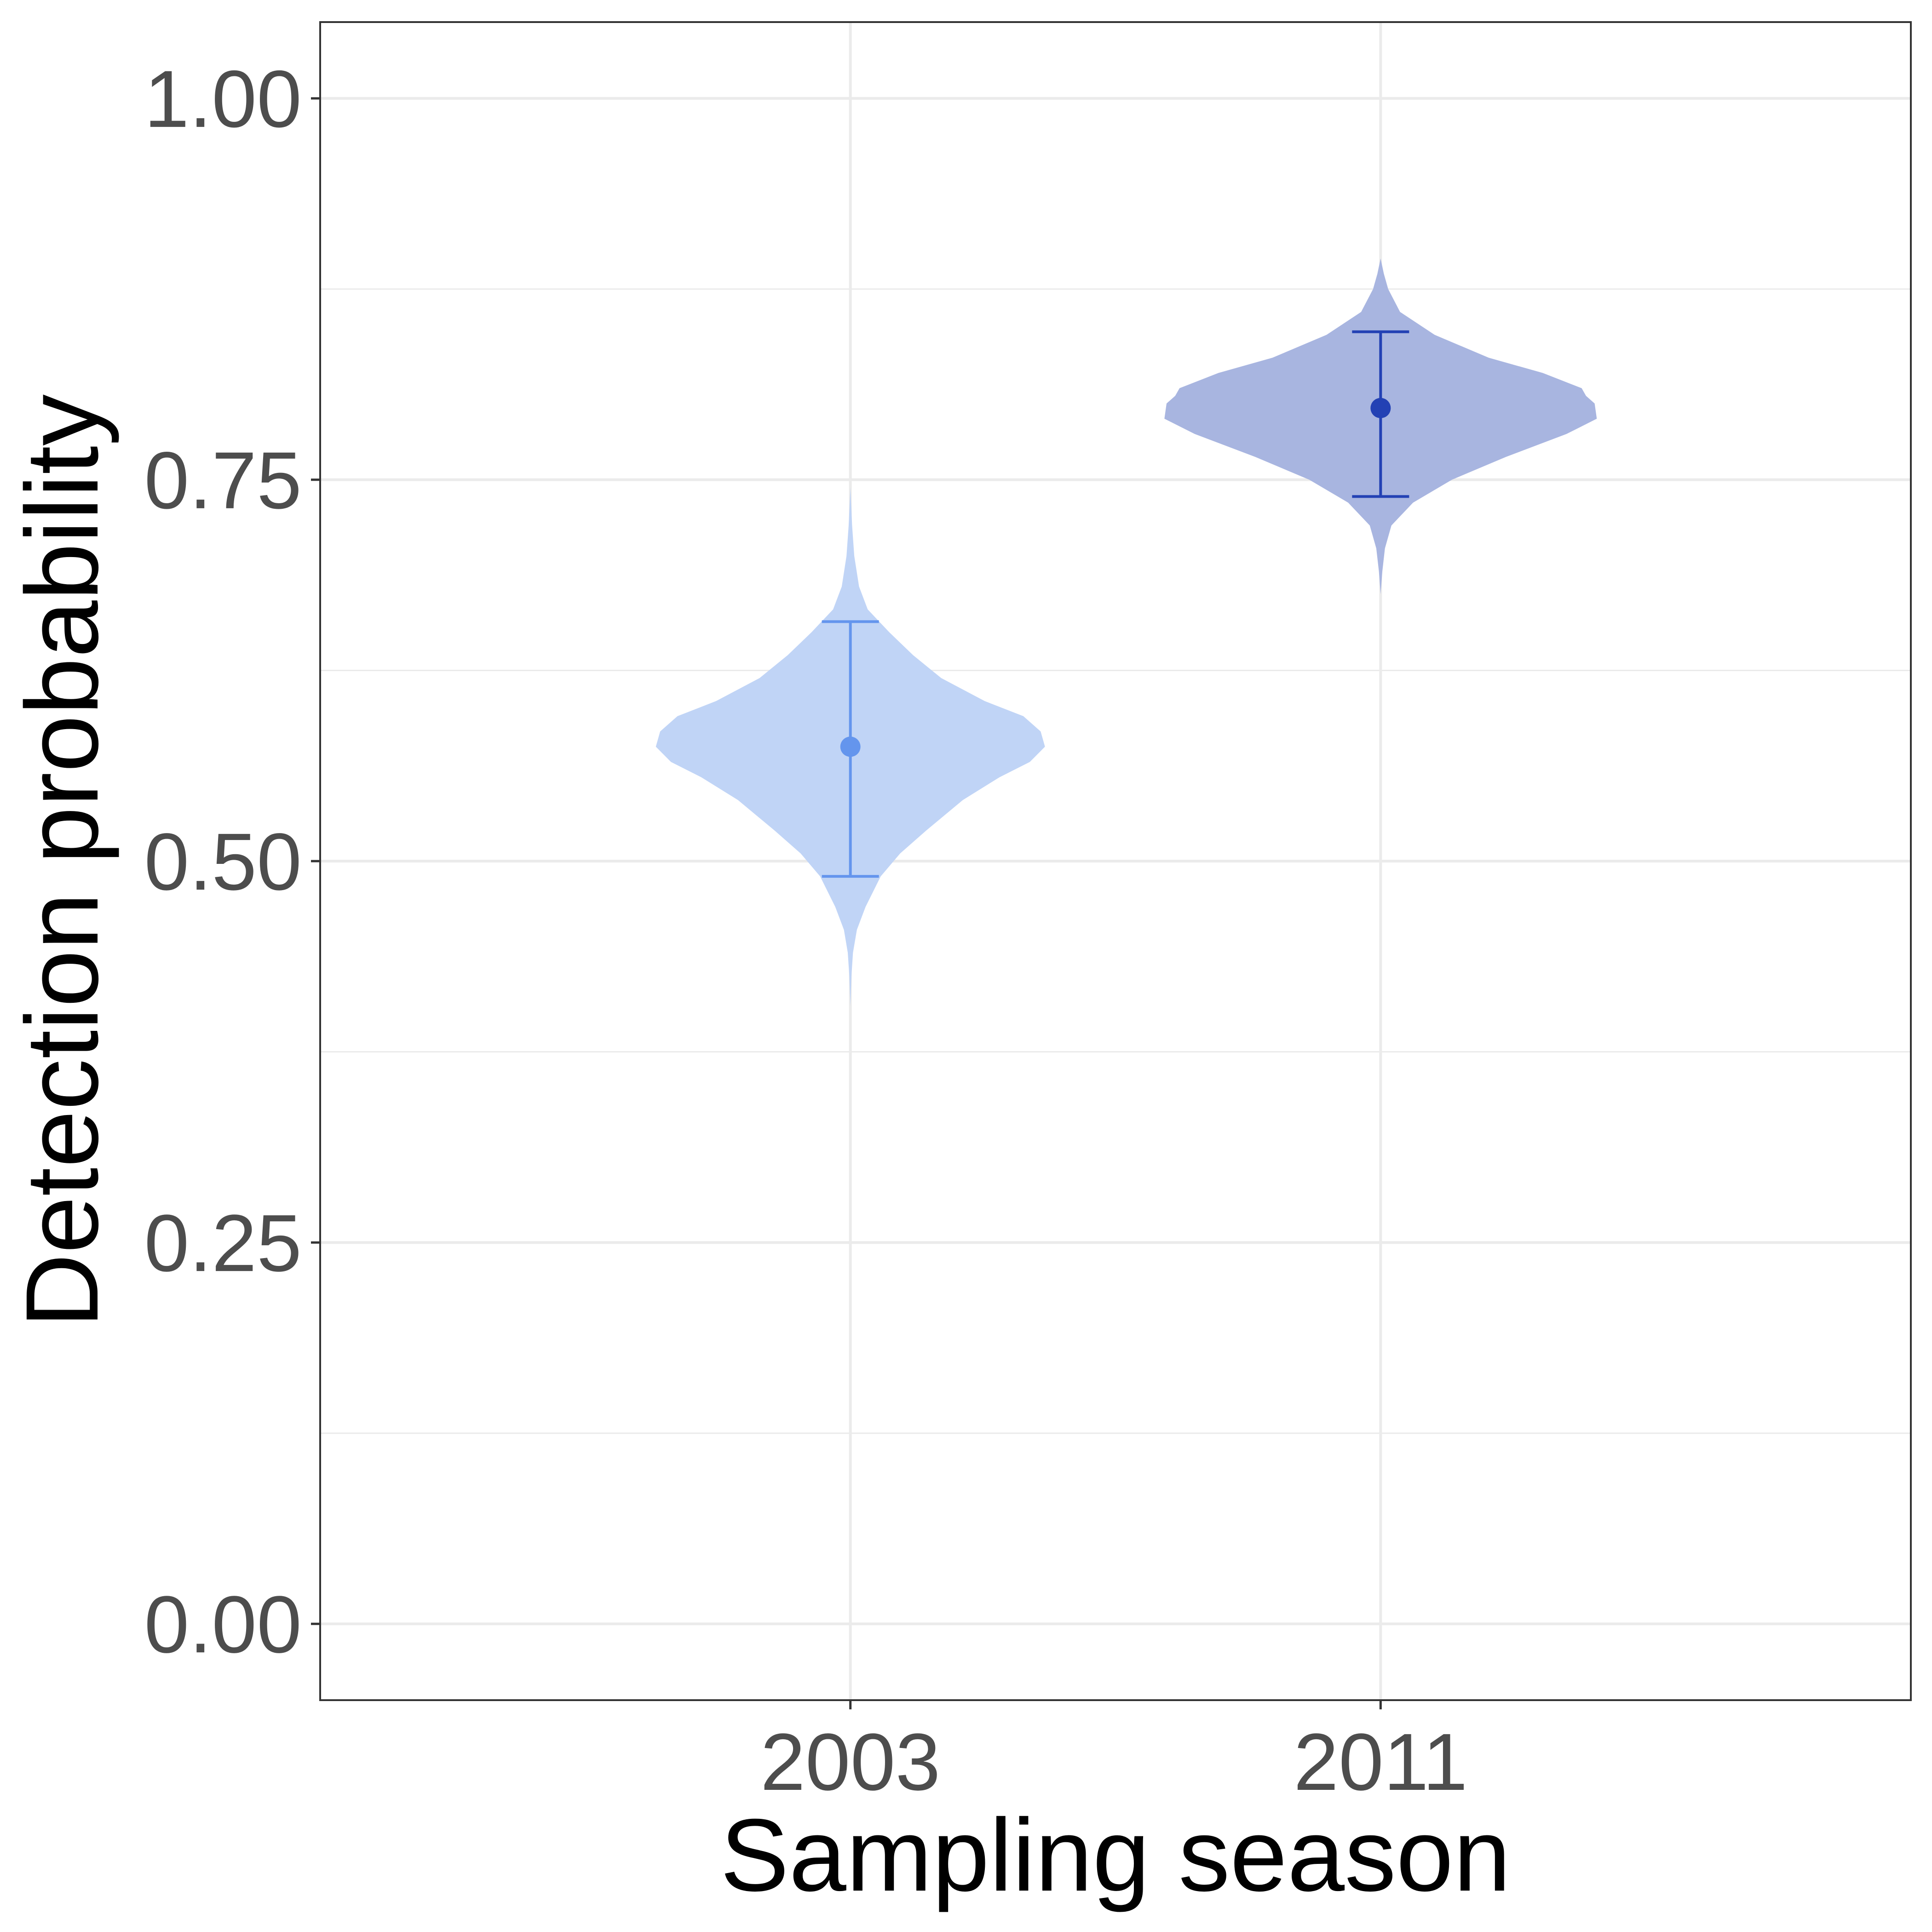 The image size is (1932, 1932). I want to click on x-axis-title: Sampling season, so click(1115, 1855).